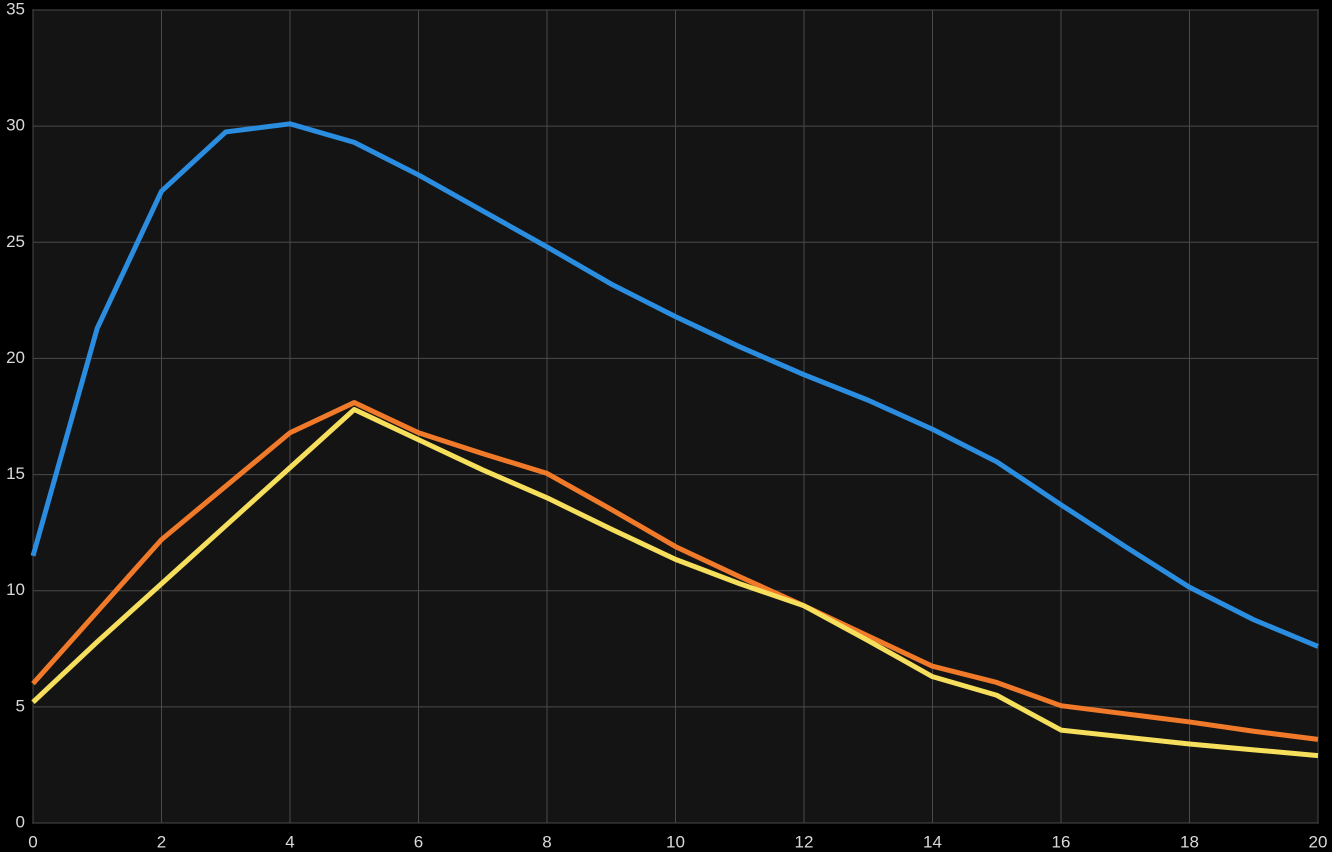  I want to click on y-tick-label: 10, so click(15, 589).